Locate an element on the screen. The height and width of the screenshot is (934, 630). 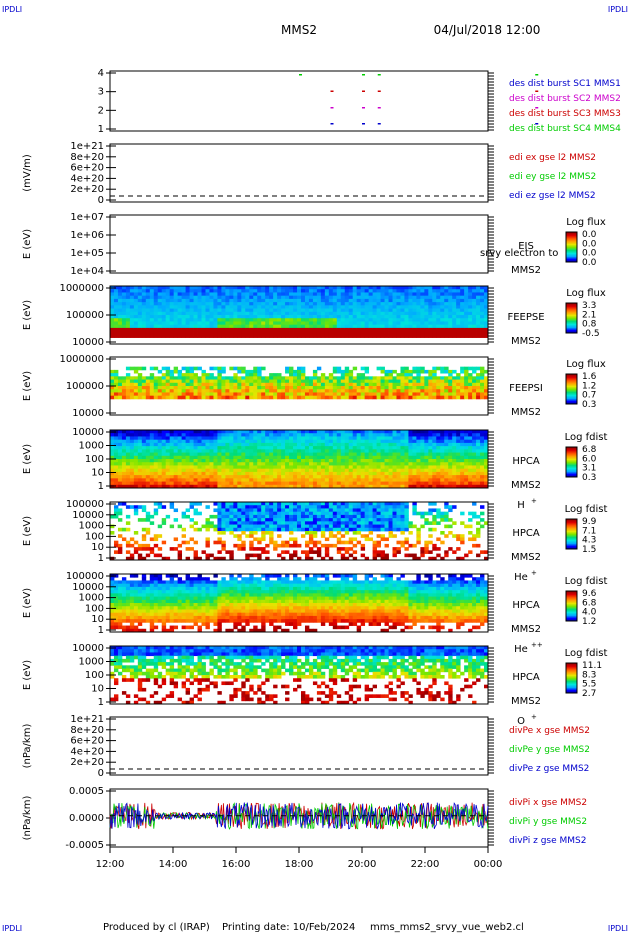
y-tick-label: 2e+20 is located at coordinates (87, 189).